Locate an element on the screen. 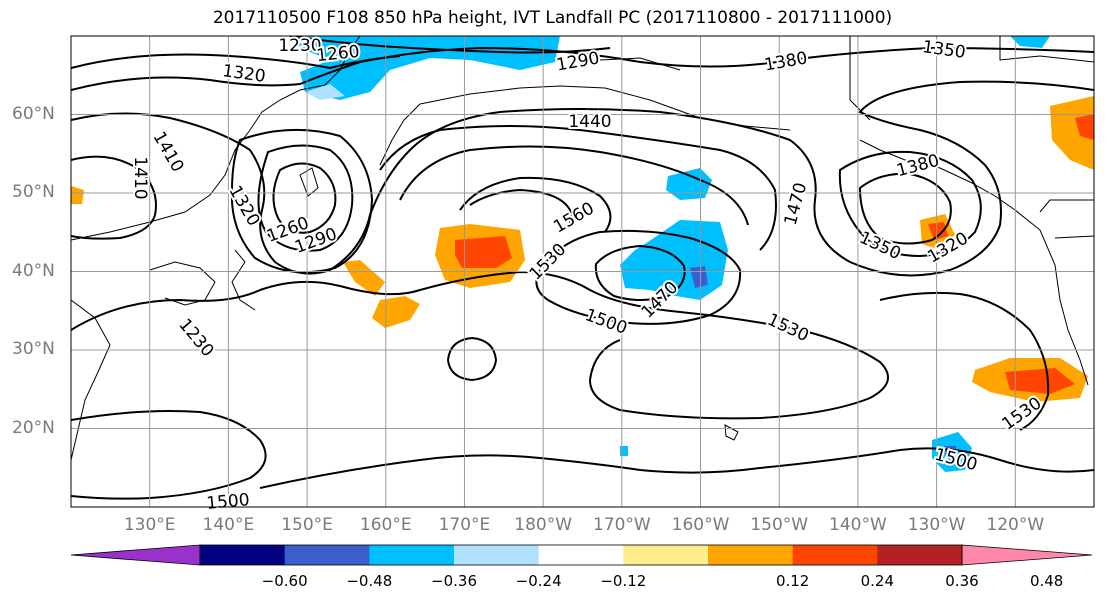 The image size is (1105, 601). lat-label: 40°N is located at coordinates (33, 270).